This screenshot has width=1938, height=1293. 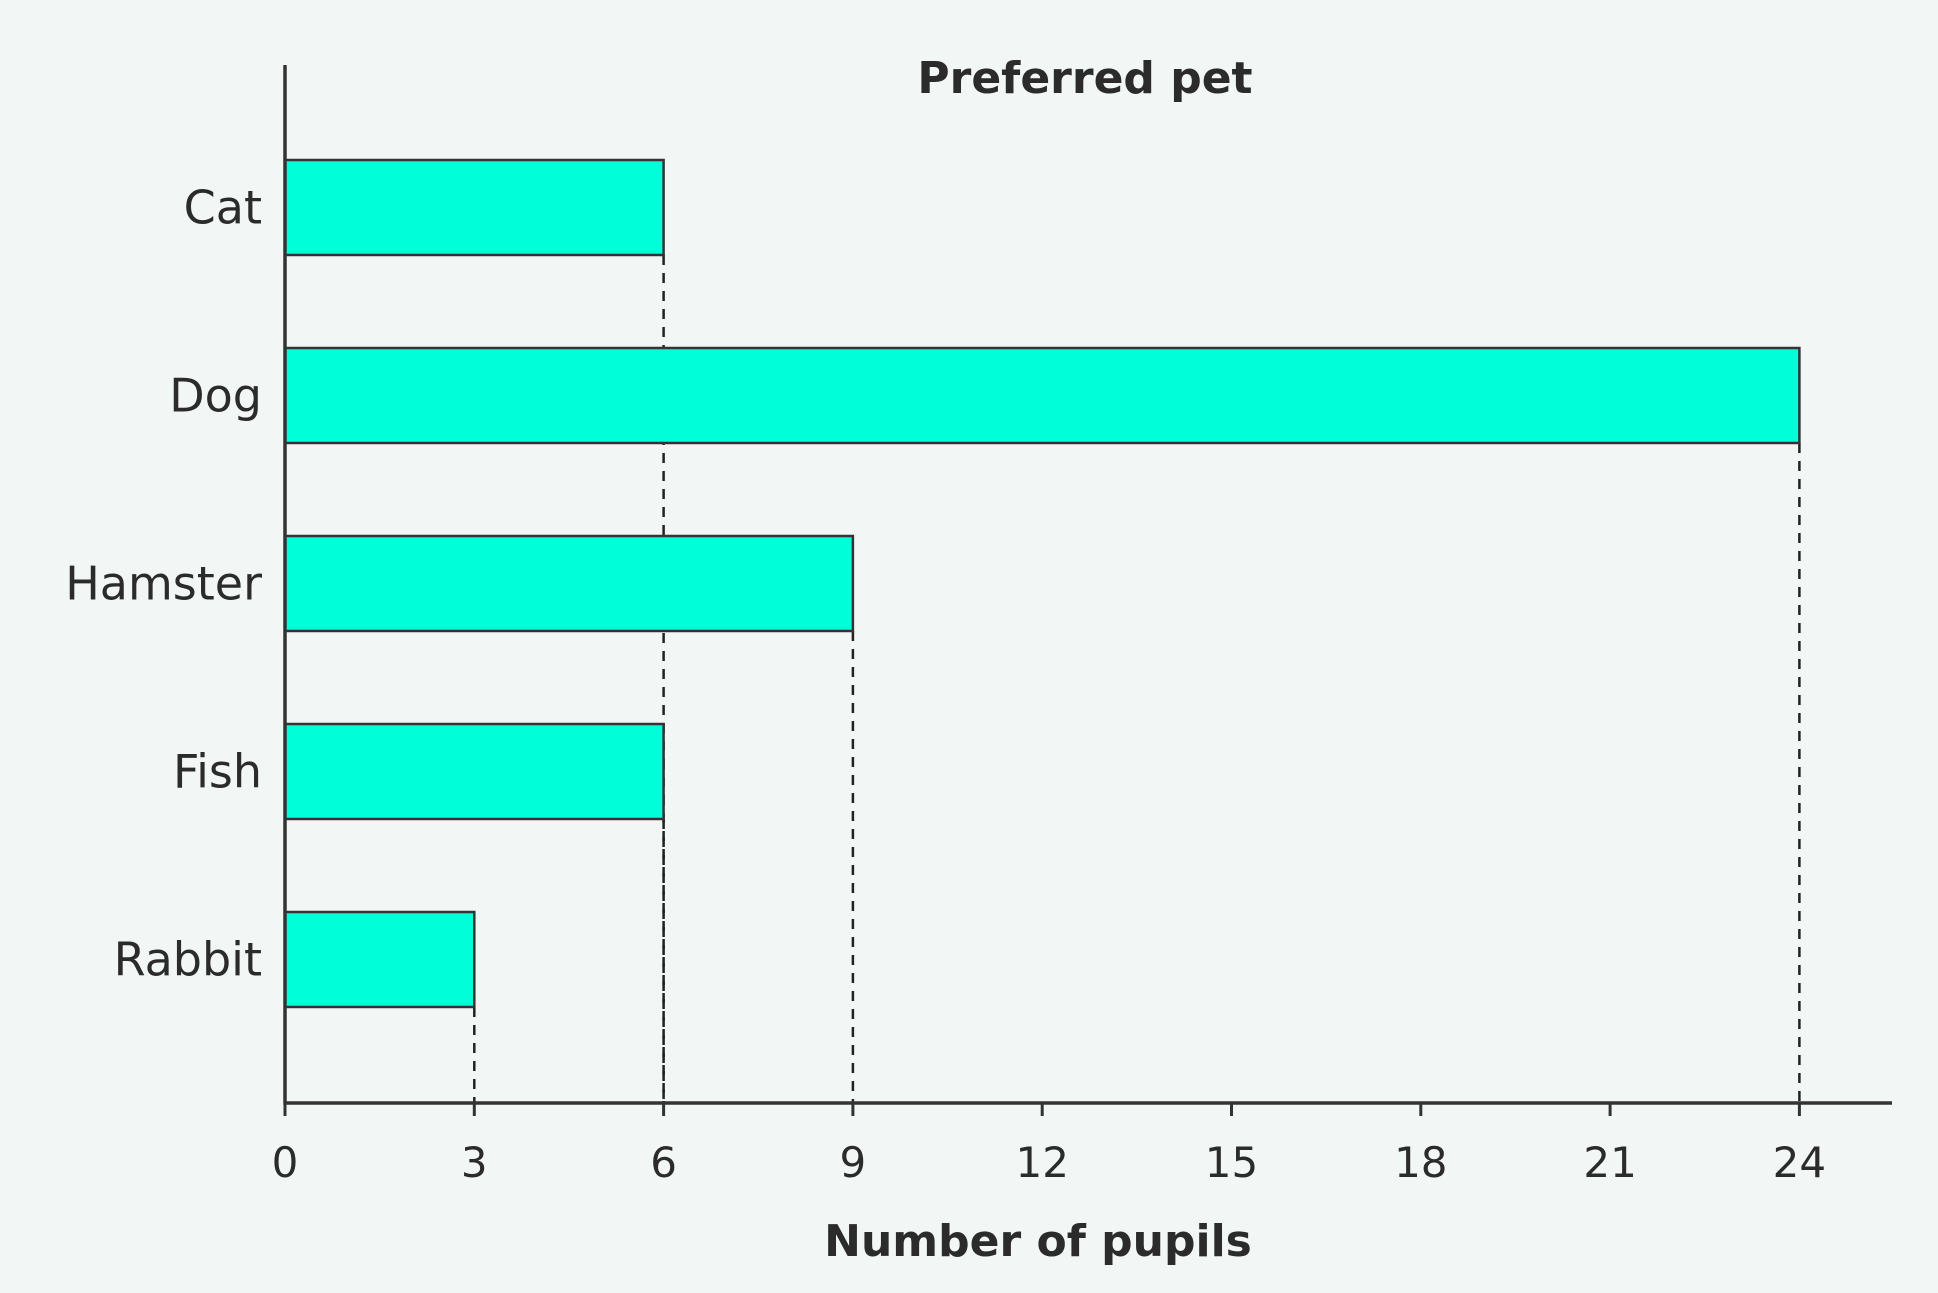 I want to click on x-tick-label-6: 6, so click(x=663, y=1162).